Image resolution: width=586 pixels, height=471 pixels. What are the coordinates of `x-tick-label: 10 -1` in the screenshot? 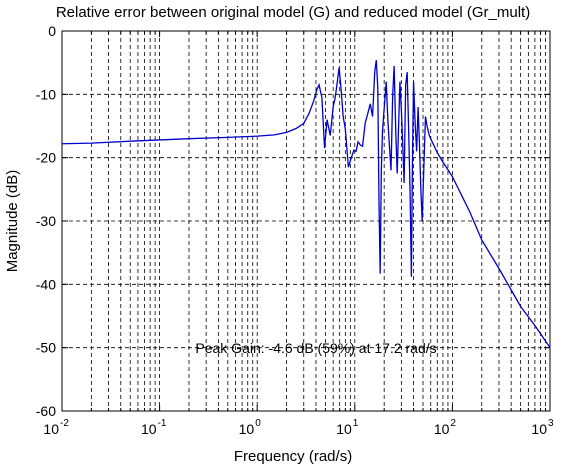 It's located at (154, 427).